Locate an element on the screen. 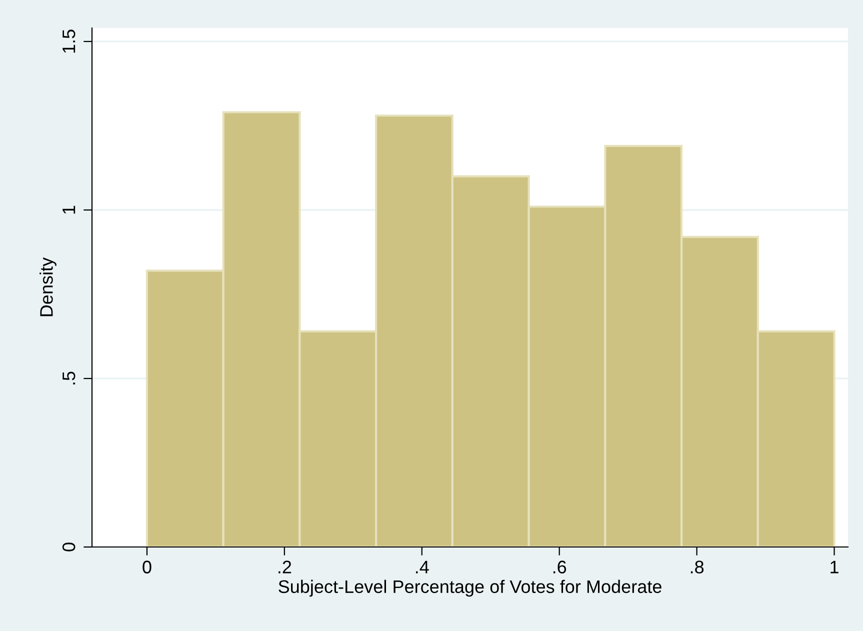 The image size is (863, 631). x-tick-label: .8 is located at coordinates (697, 567).